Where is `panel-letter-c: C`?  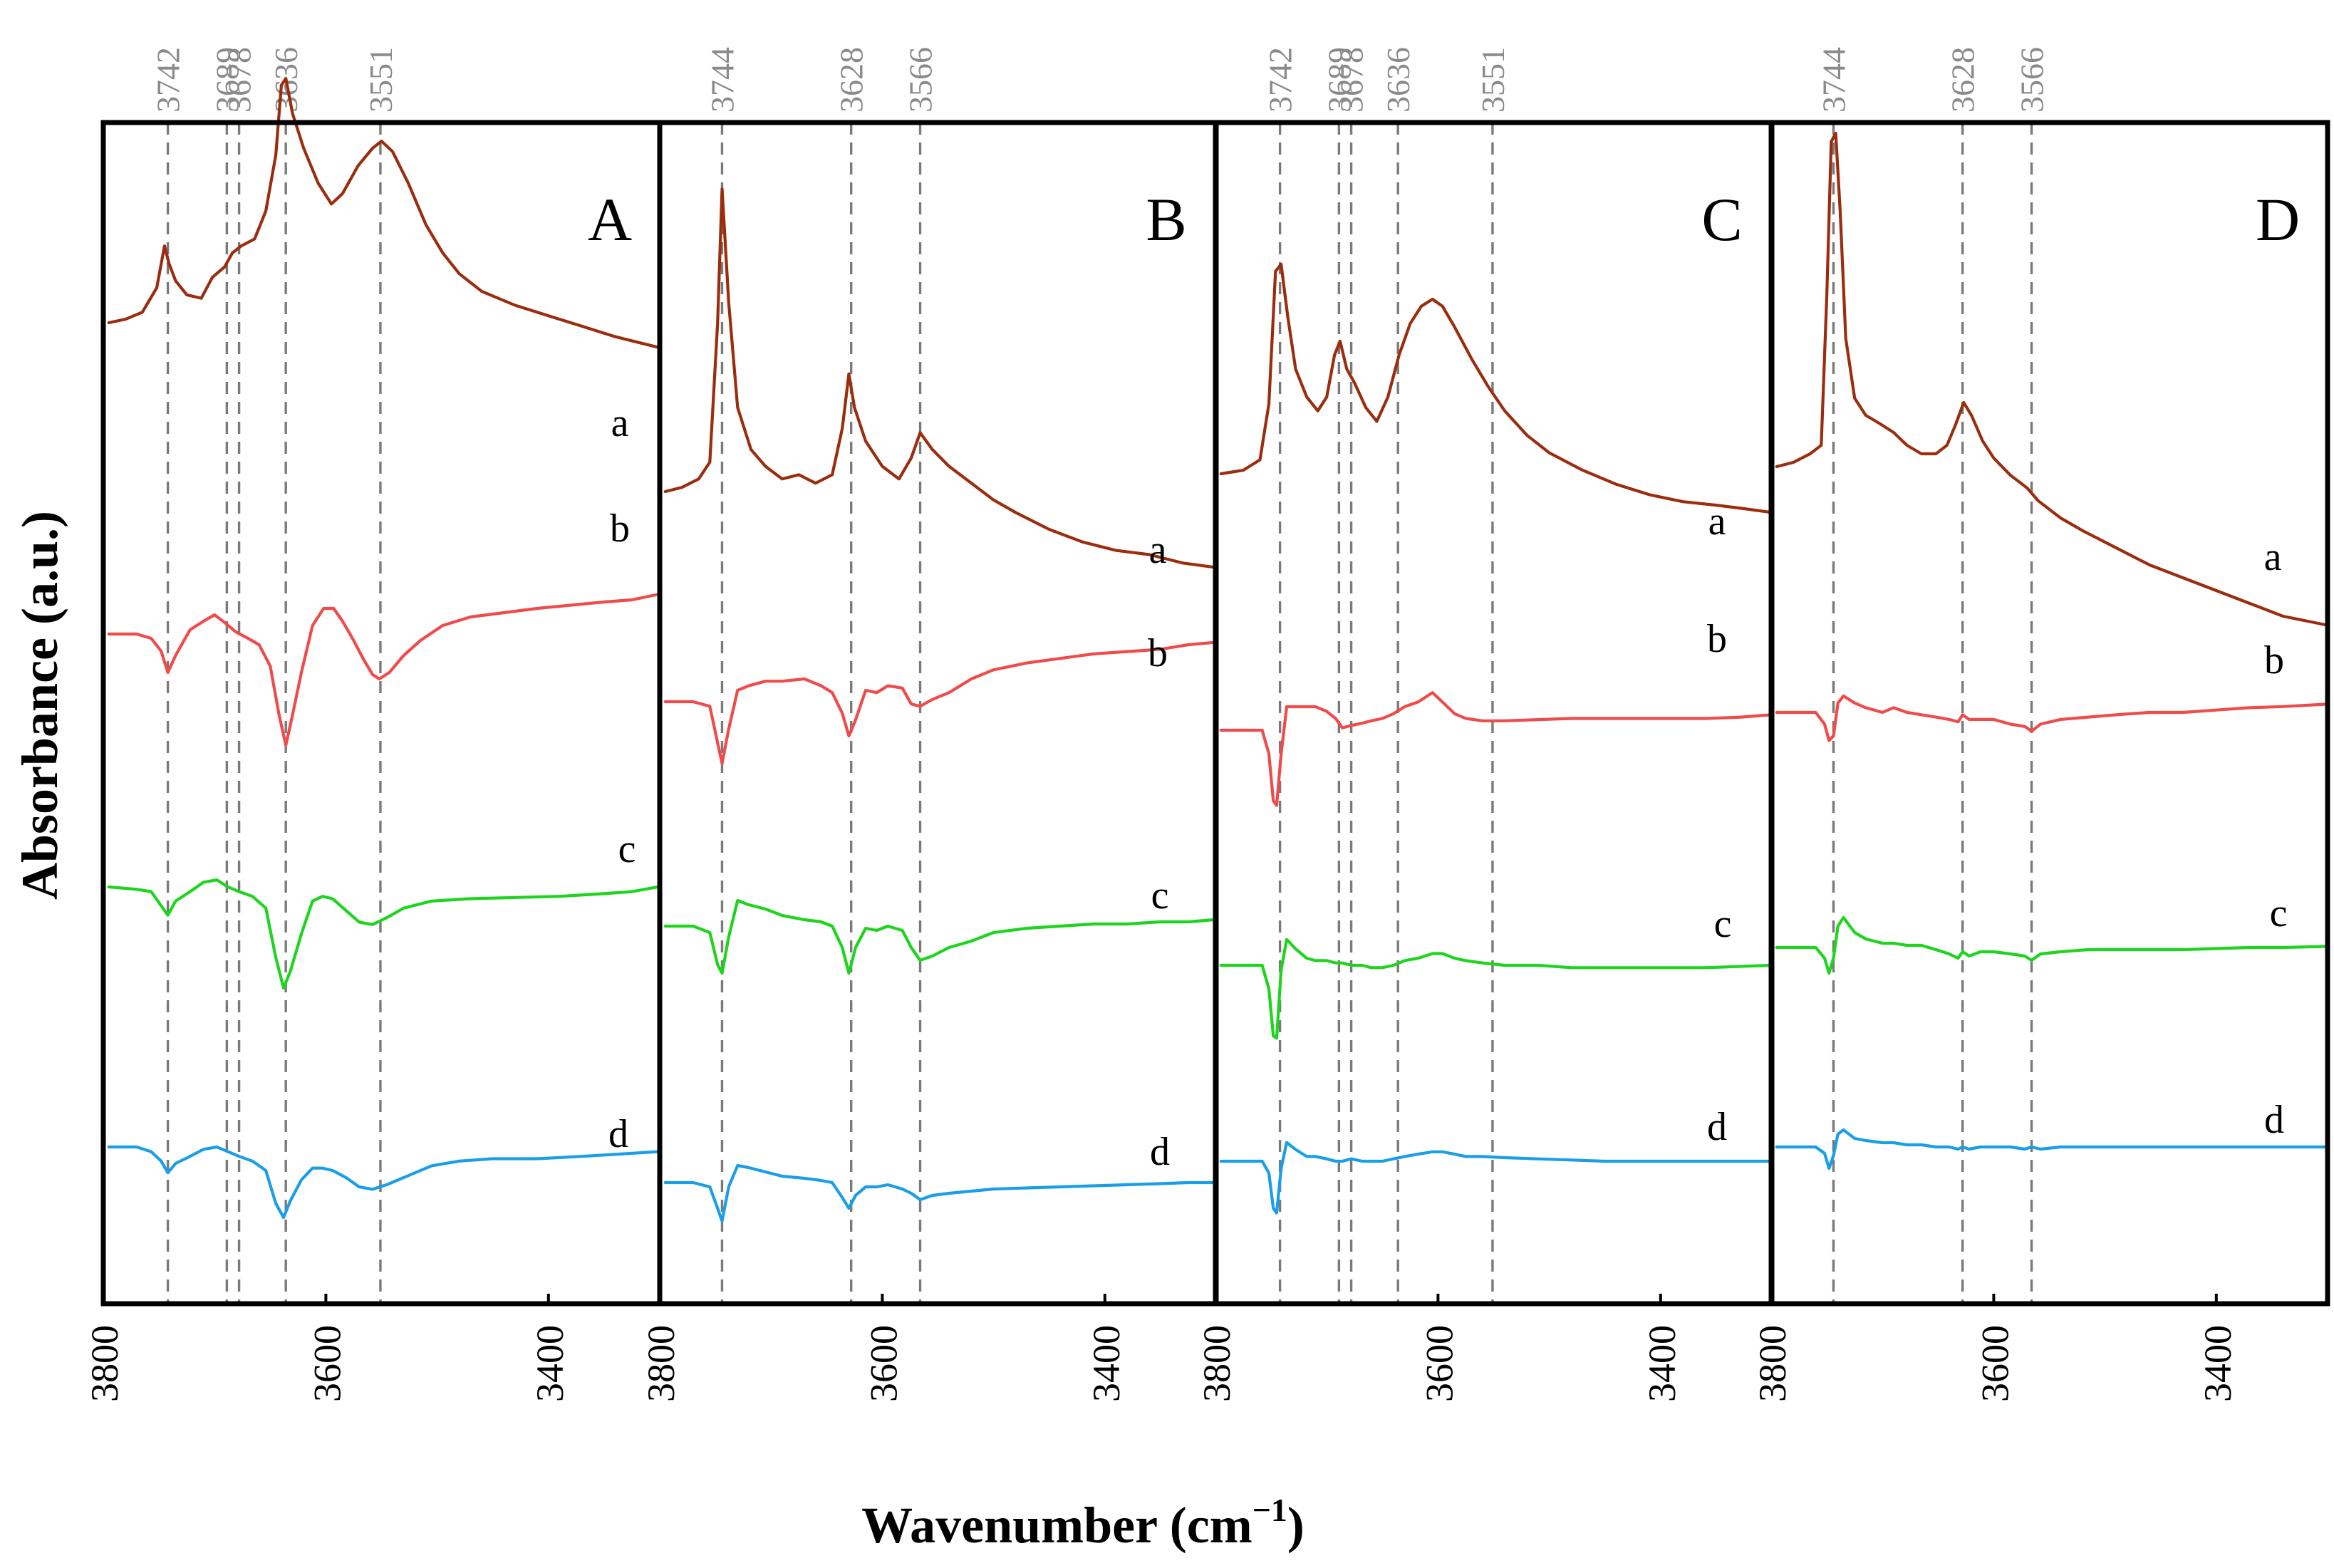 panel-letter-c: C is located at coordinates (1722, 219).